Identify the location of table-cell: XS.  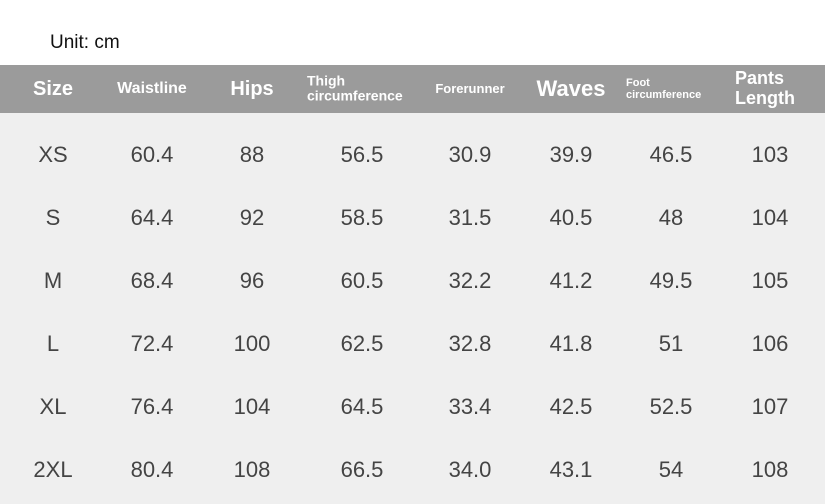
(53, 154).